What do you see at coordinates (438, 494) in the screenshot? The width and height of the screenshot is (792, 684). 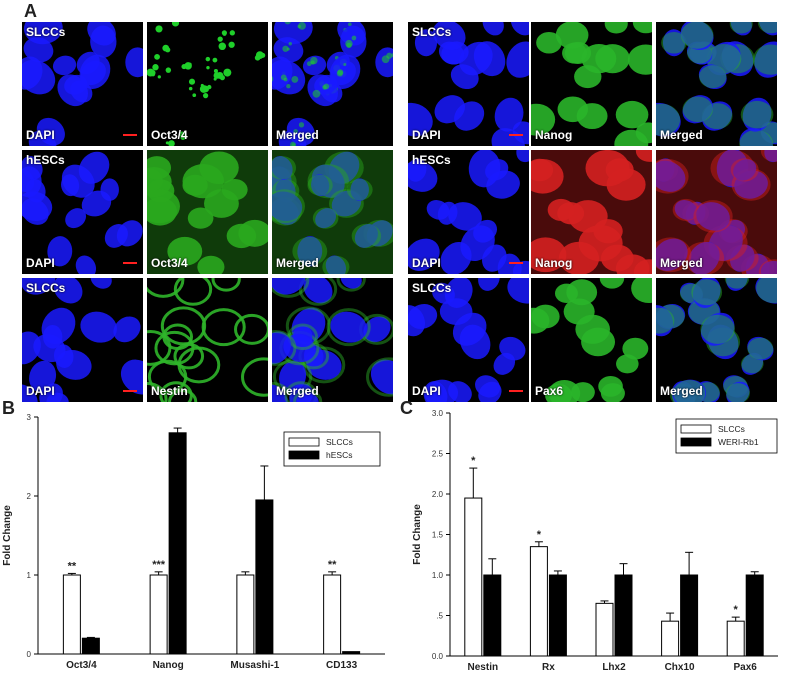 I see `y-tick-label: 2.0` at bounding box center [438, 494].